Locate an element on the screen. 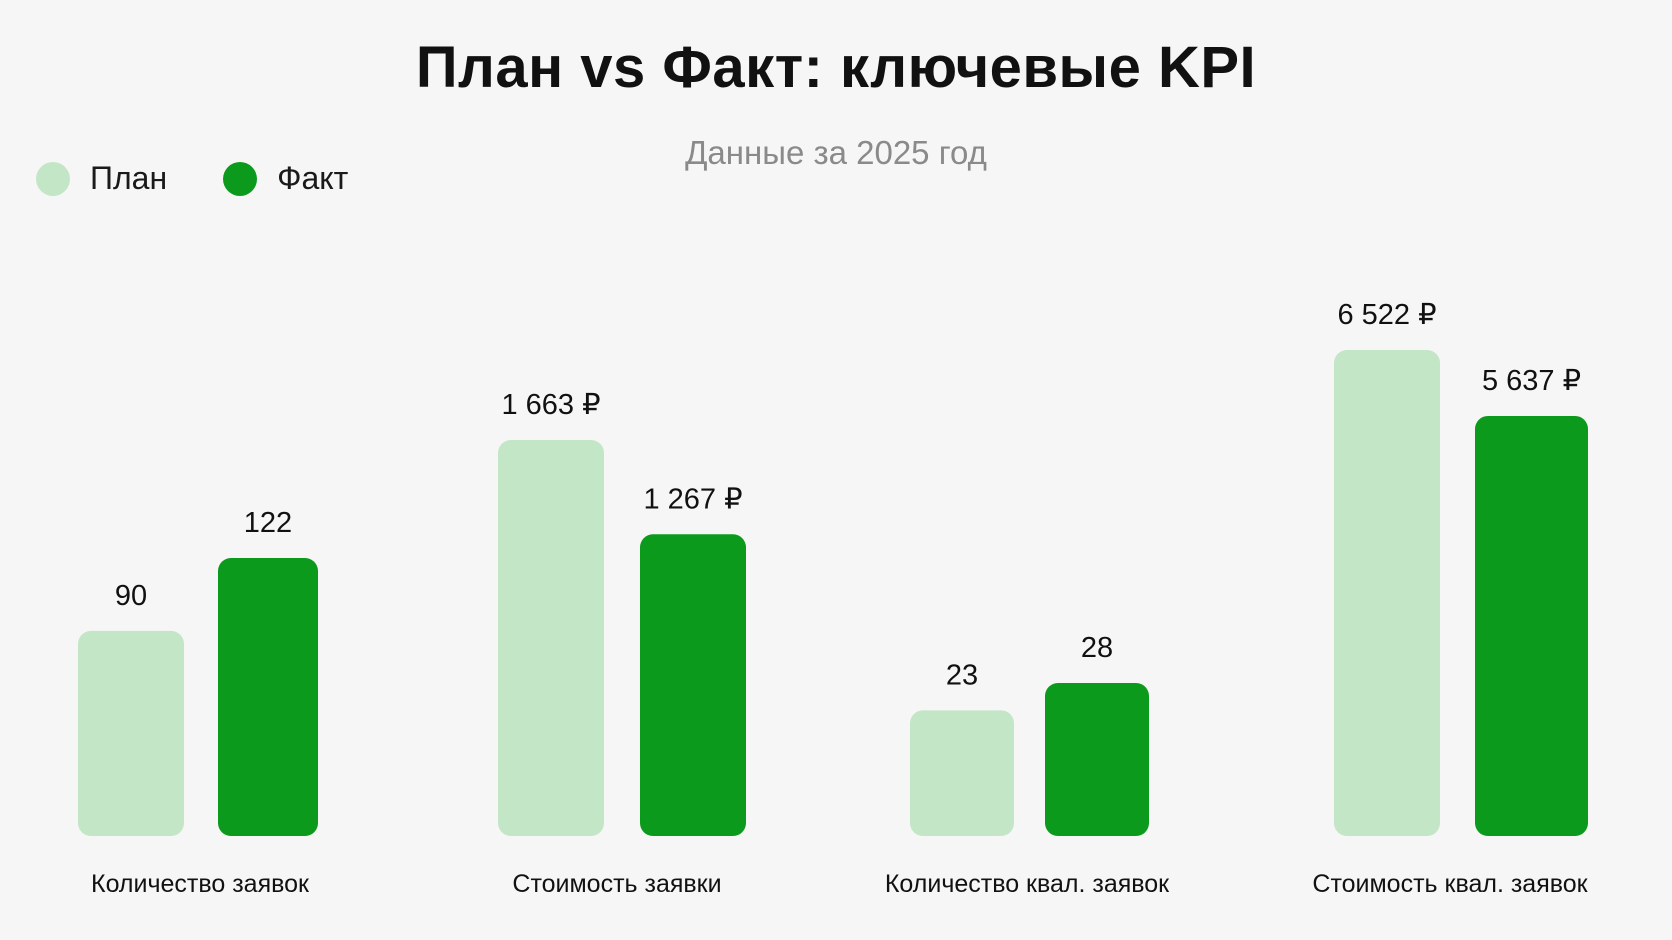 Image resolution: width=1672 pixels, height=940 pixels. data-label-plan-2: 1 663 ₽ is located at coordinates (550, 405).